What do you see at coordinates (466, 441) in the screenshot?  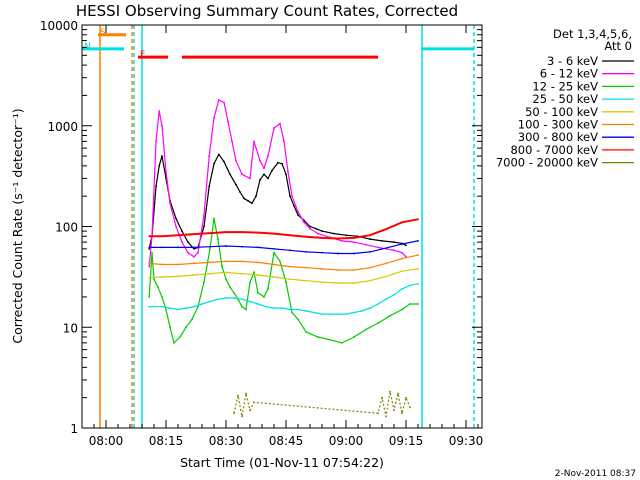 I see `x-tick-label-6: 09:30` at bounding box center [466, 441].